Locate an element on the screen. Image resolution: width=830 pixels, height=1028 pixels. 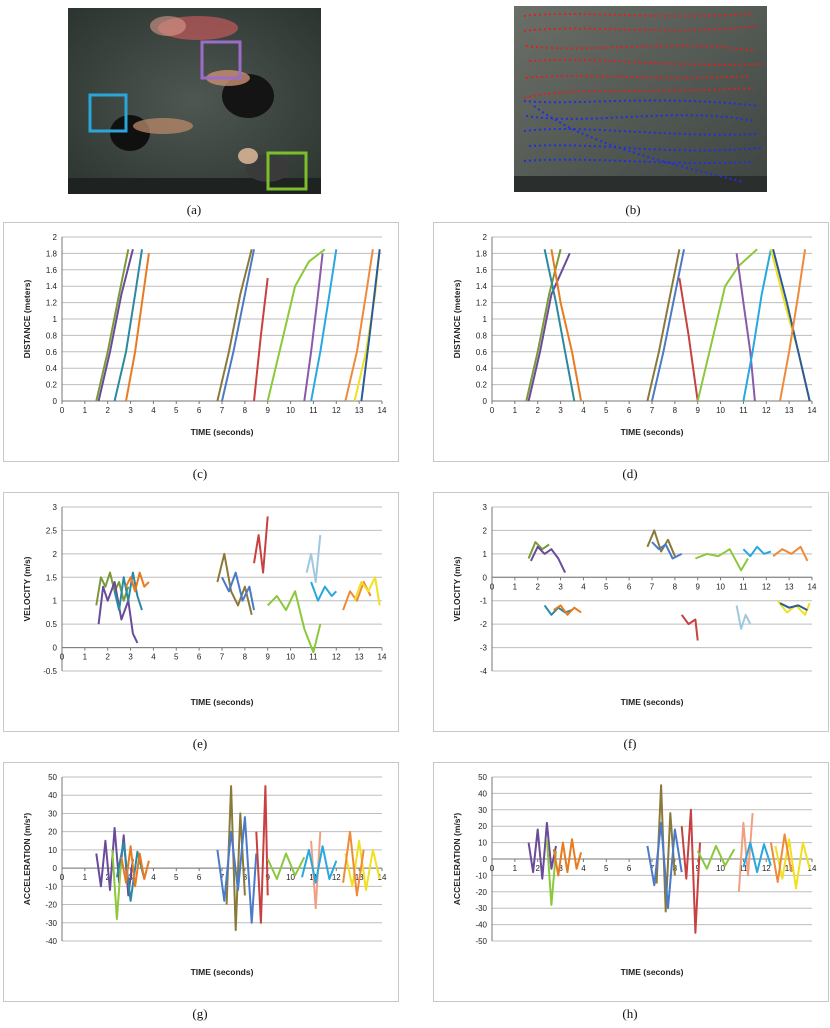
y-axis-title: VELOCITY (m/s) is located at coordinates (457, 588).